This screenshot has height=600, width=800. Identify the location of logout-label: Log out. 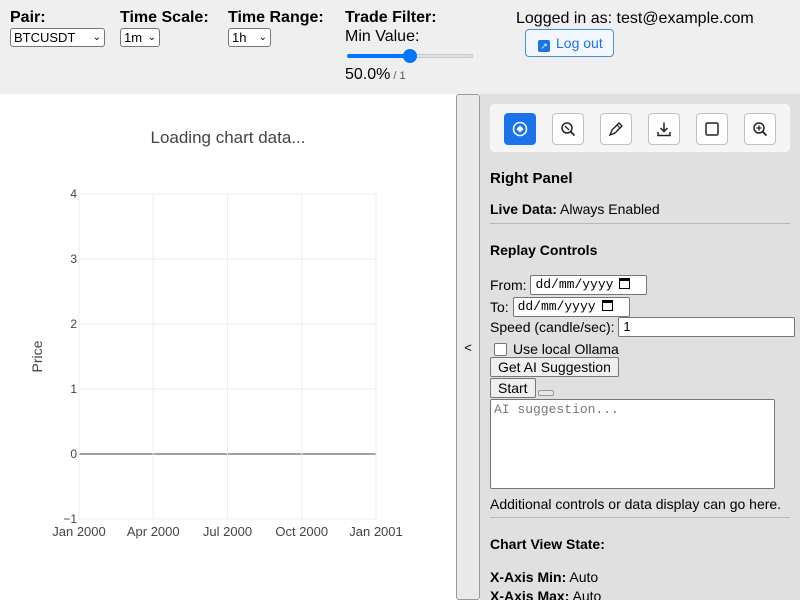
(579, 43).